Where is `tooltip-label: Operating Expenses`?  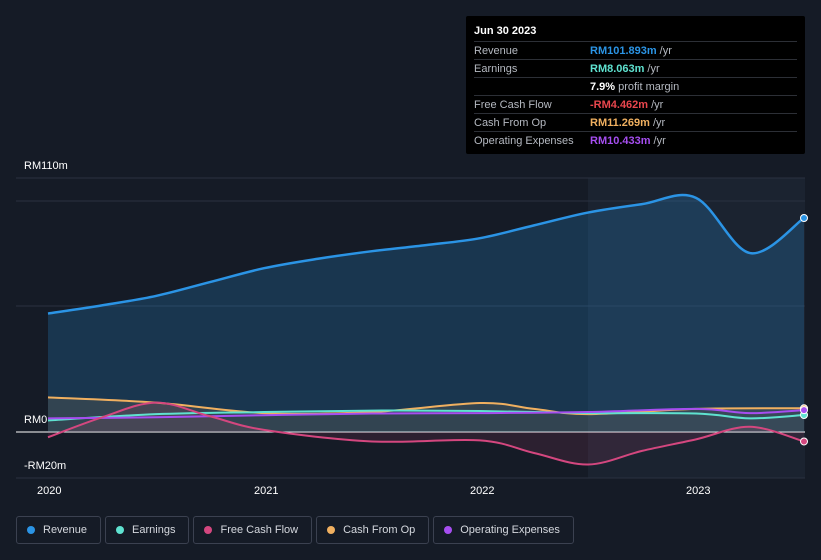
tooltip-label: Operating Expenses is located at coordinates (524, 140).